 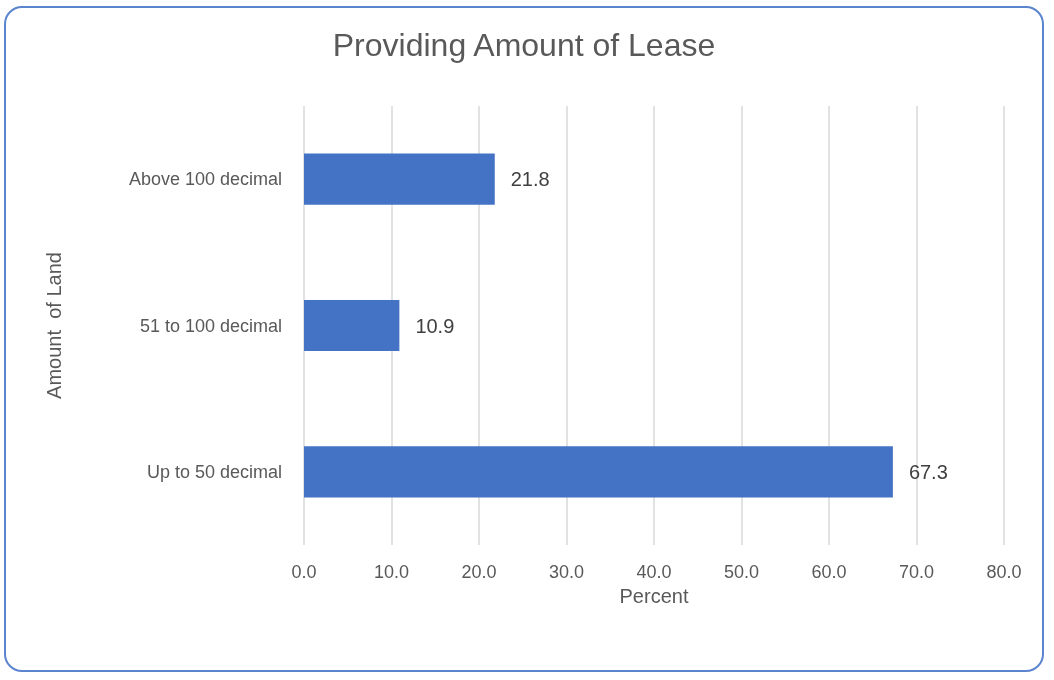 I want to click on y-axis-title: Amount of Land, so click(x=54, y=325).